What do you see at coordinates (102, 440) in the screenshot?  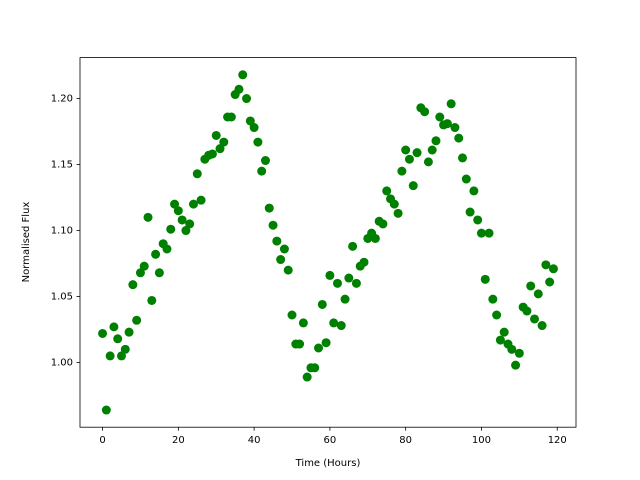 I see `x-tick-label: 0` at bounding box center [102, 440].